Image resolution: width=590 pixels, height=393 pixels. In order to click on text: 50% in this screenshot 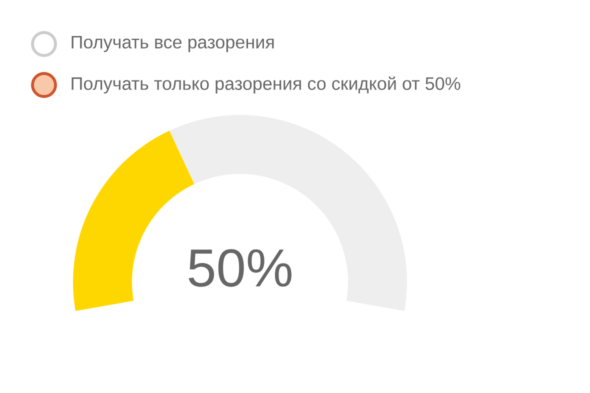, I will do `click(240, 268)`.